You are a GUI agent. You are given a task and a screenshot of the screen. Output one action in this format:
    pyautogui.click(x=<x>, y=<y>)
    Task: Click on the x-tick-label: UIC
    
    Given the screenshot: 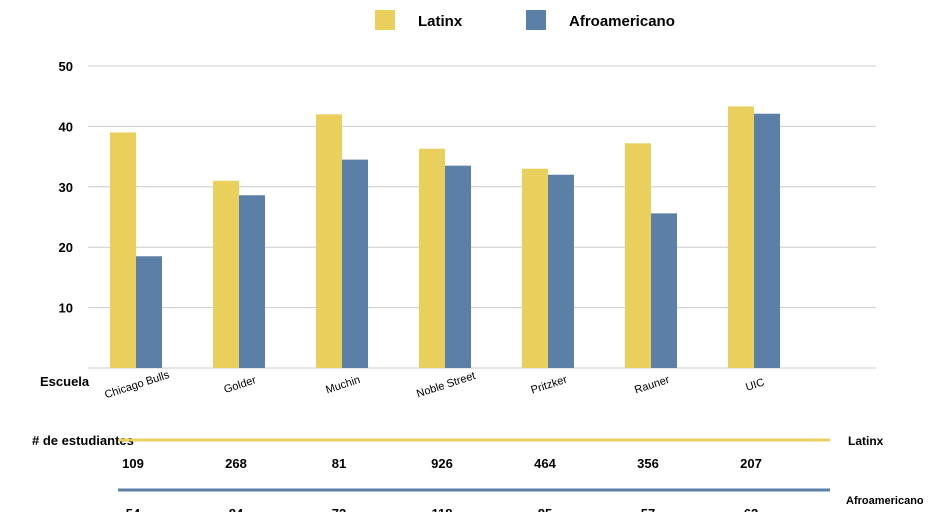 What is the action you would take?
    pyautogui.click(x=755, y=384)
    